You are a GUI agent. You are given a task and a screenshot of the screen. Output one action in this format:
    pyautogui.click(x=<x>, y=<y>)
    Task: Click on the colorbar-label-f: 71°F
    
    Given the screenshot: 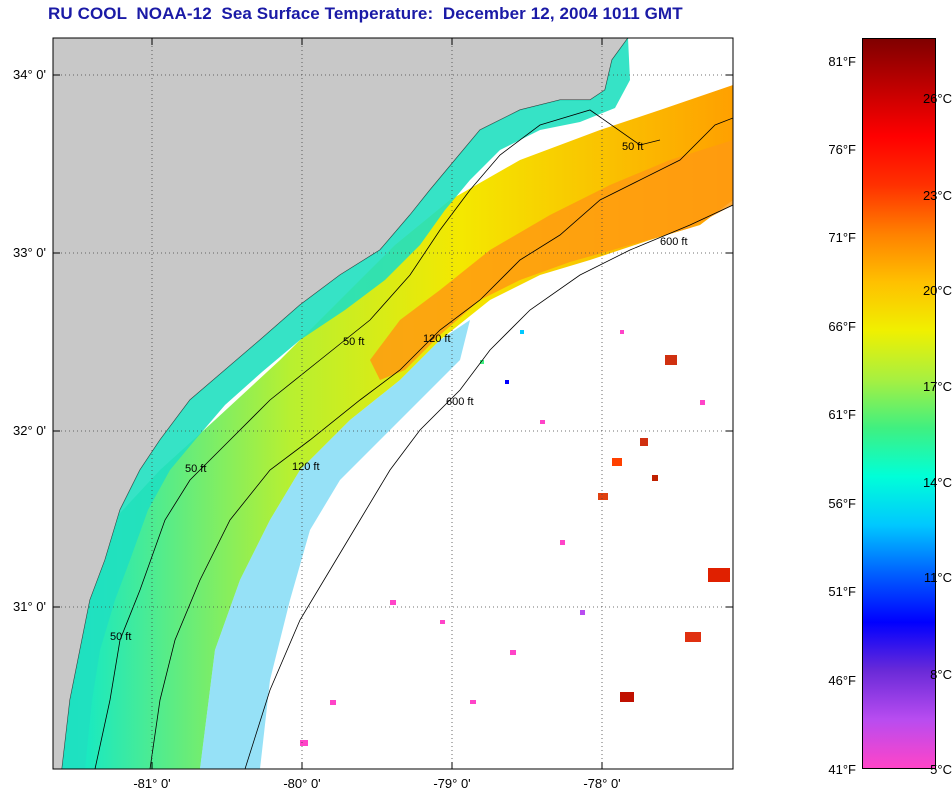 What is the action you would take?
    pyautogui.click(x=842, y=237)
    